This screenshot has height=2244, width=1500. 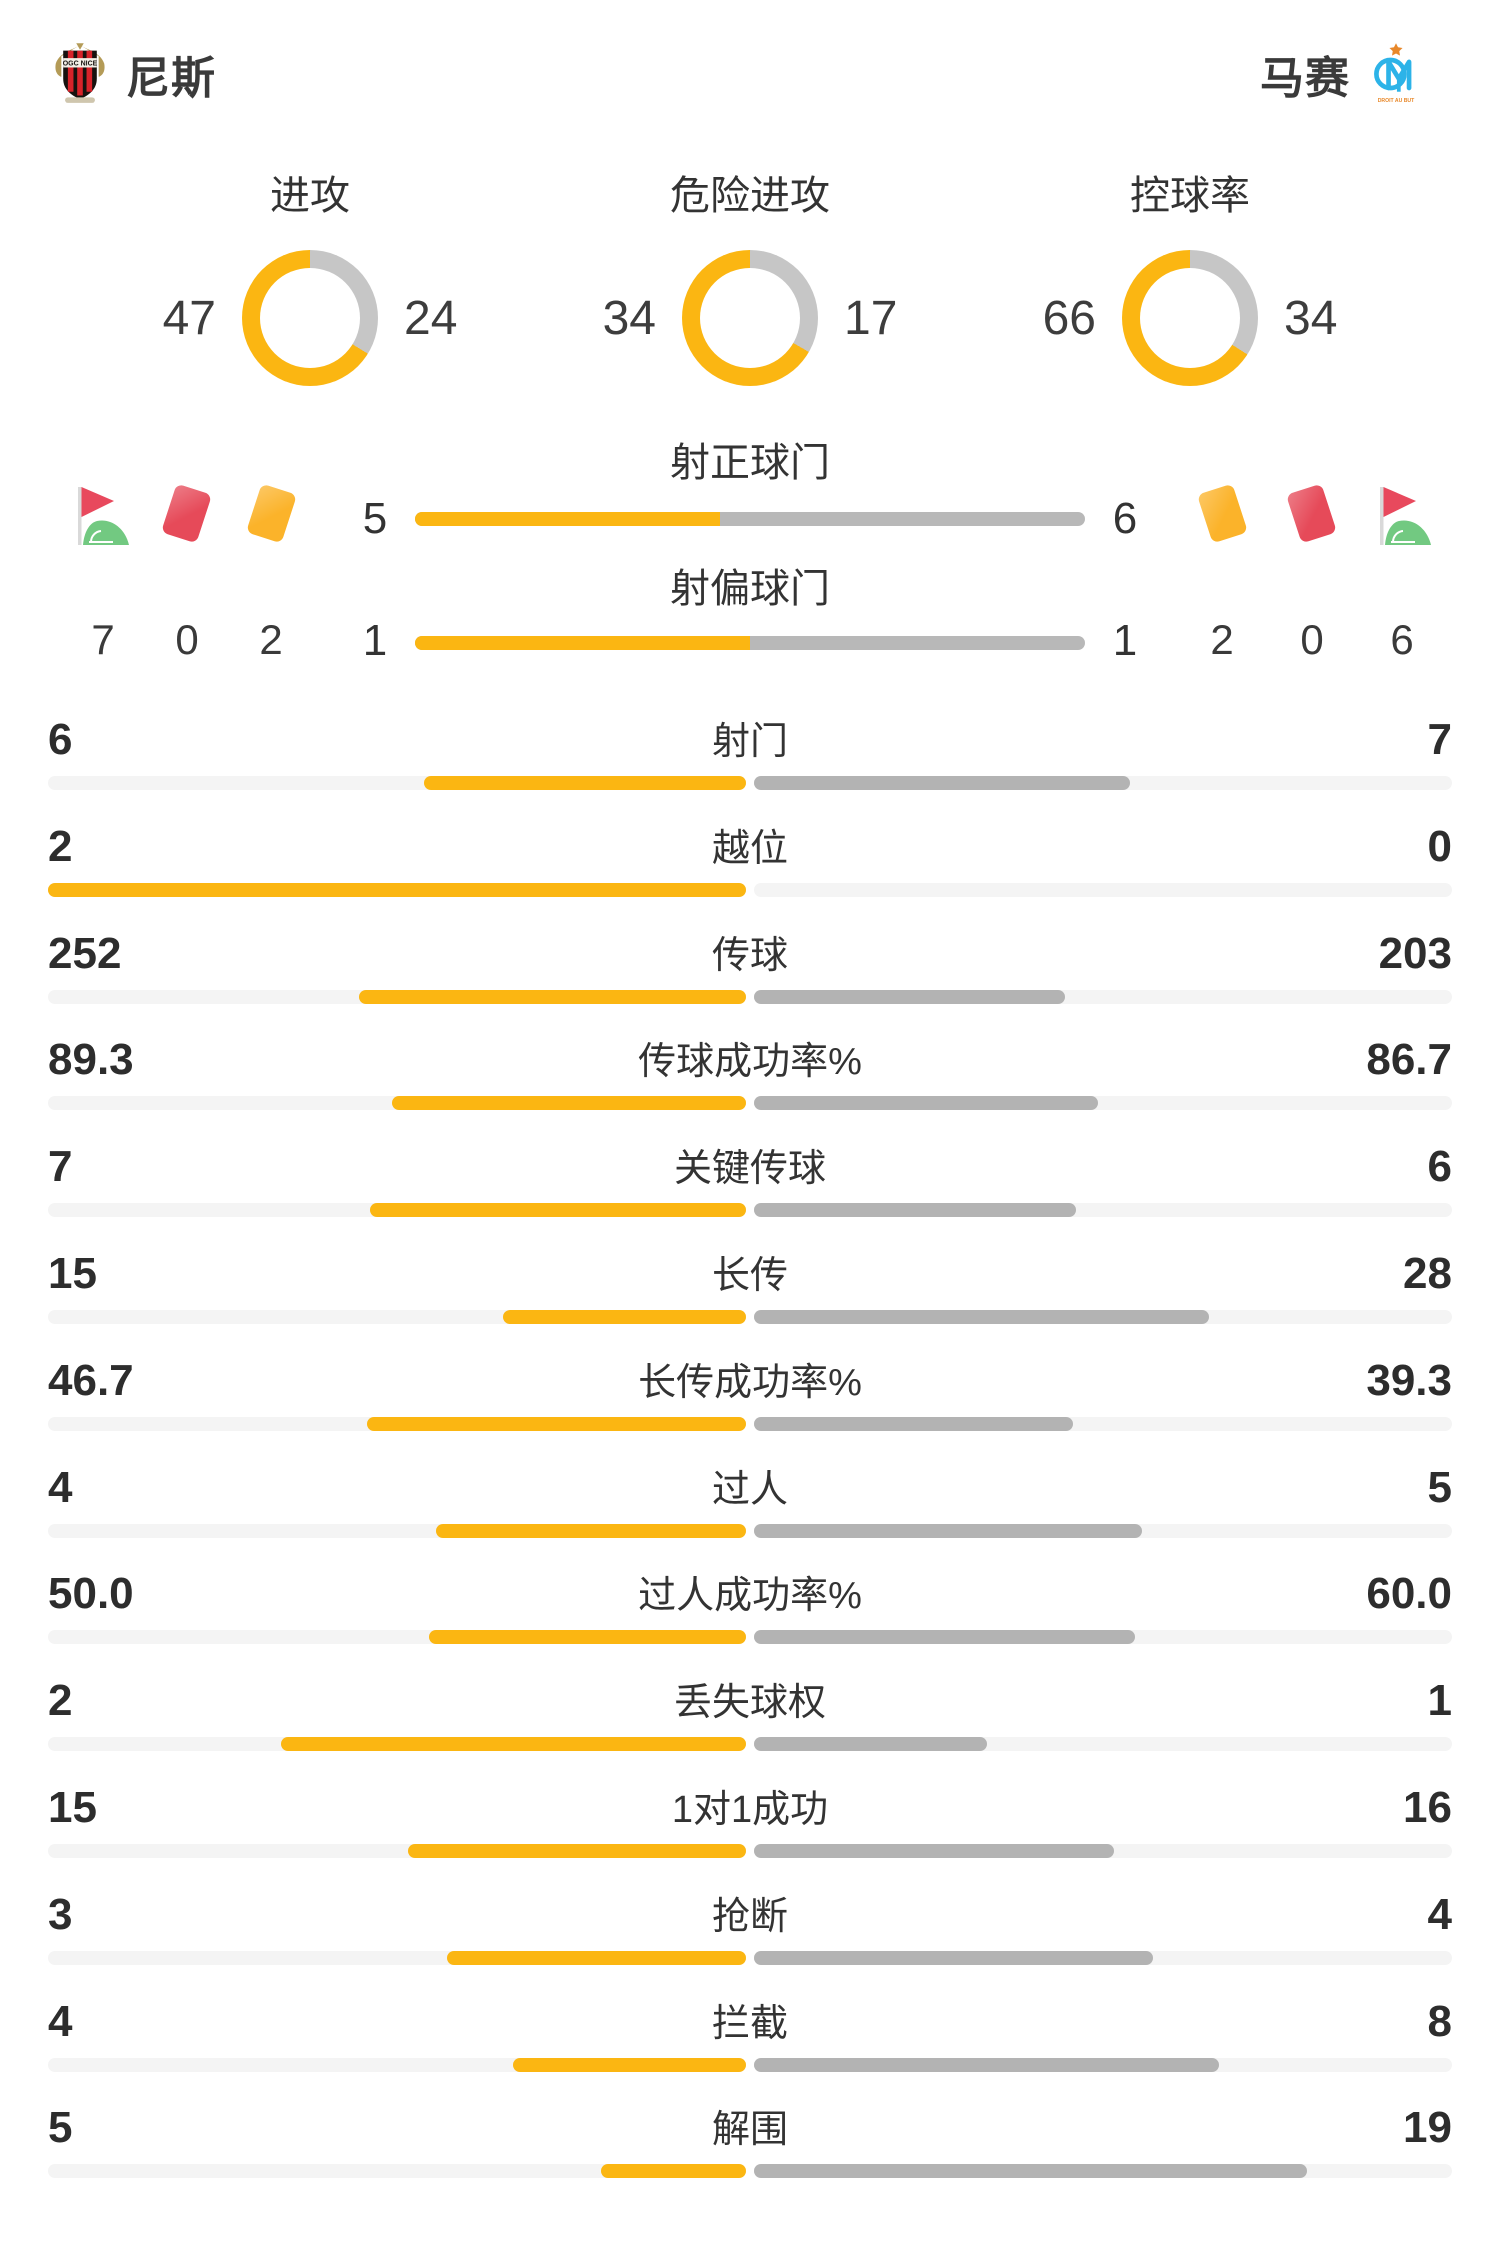 I want to click on donut-attacks: 进攻 47 24, so click(x=310, y=278).